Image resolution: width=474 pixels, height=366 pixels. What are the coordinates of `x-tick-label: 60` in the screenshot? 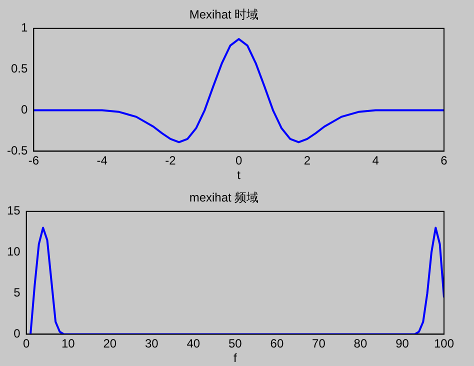 It's located at (277, 343).